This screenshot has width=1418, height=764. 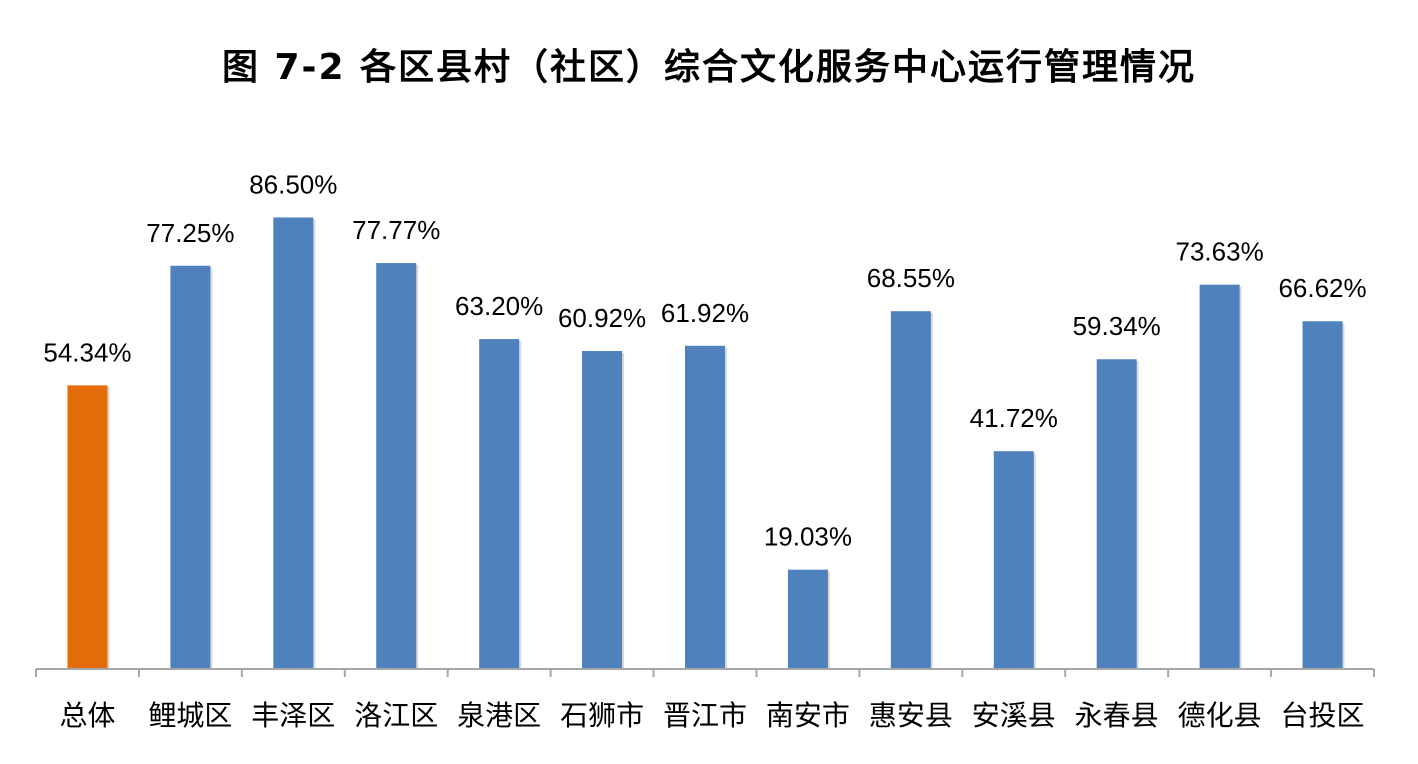 I want to click on bar-value-label: 63.20%, so click(x=499, y=306).